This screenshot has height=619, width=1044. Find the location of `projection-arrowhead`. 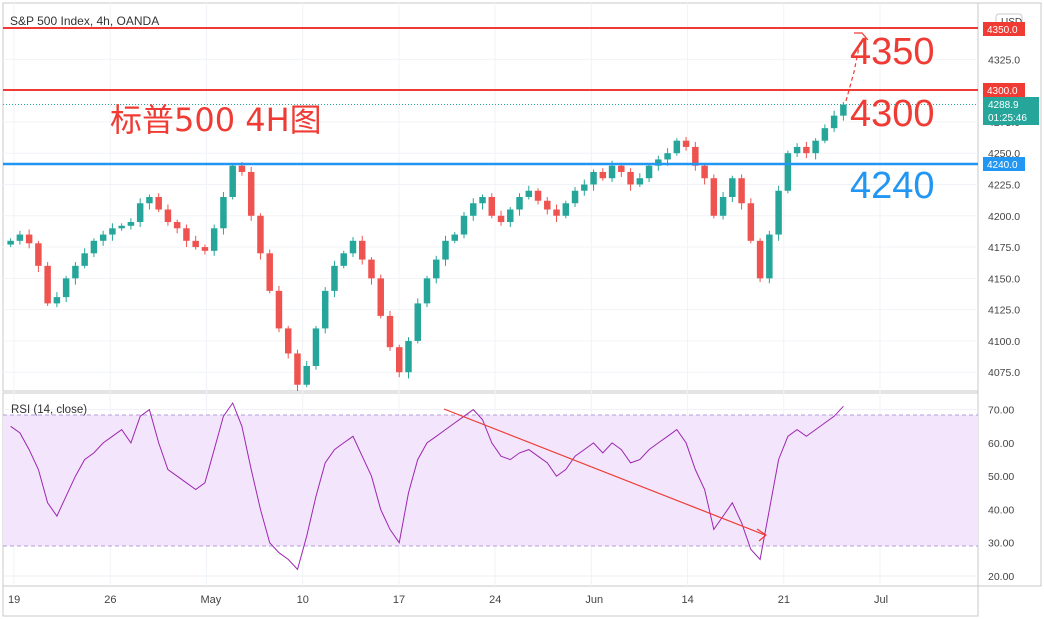

projection-arrowhead is located at coordinates (861, 36).